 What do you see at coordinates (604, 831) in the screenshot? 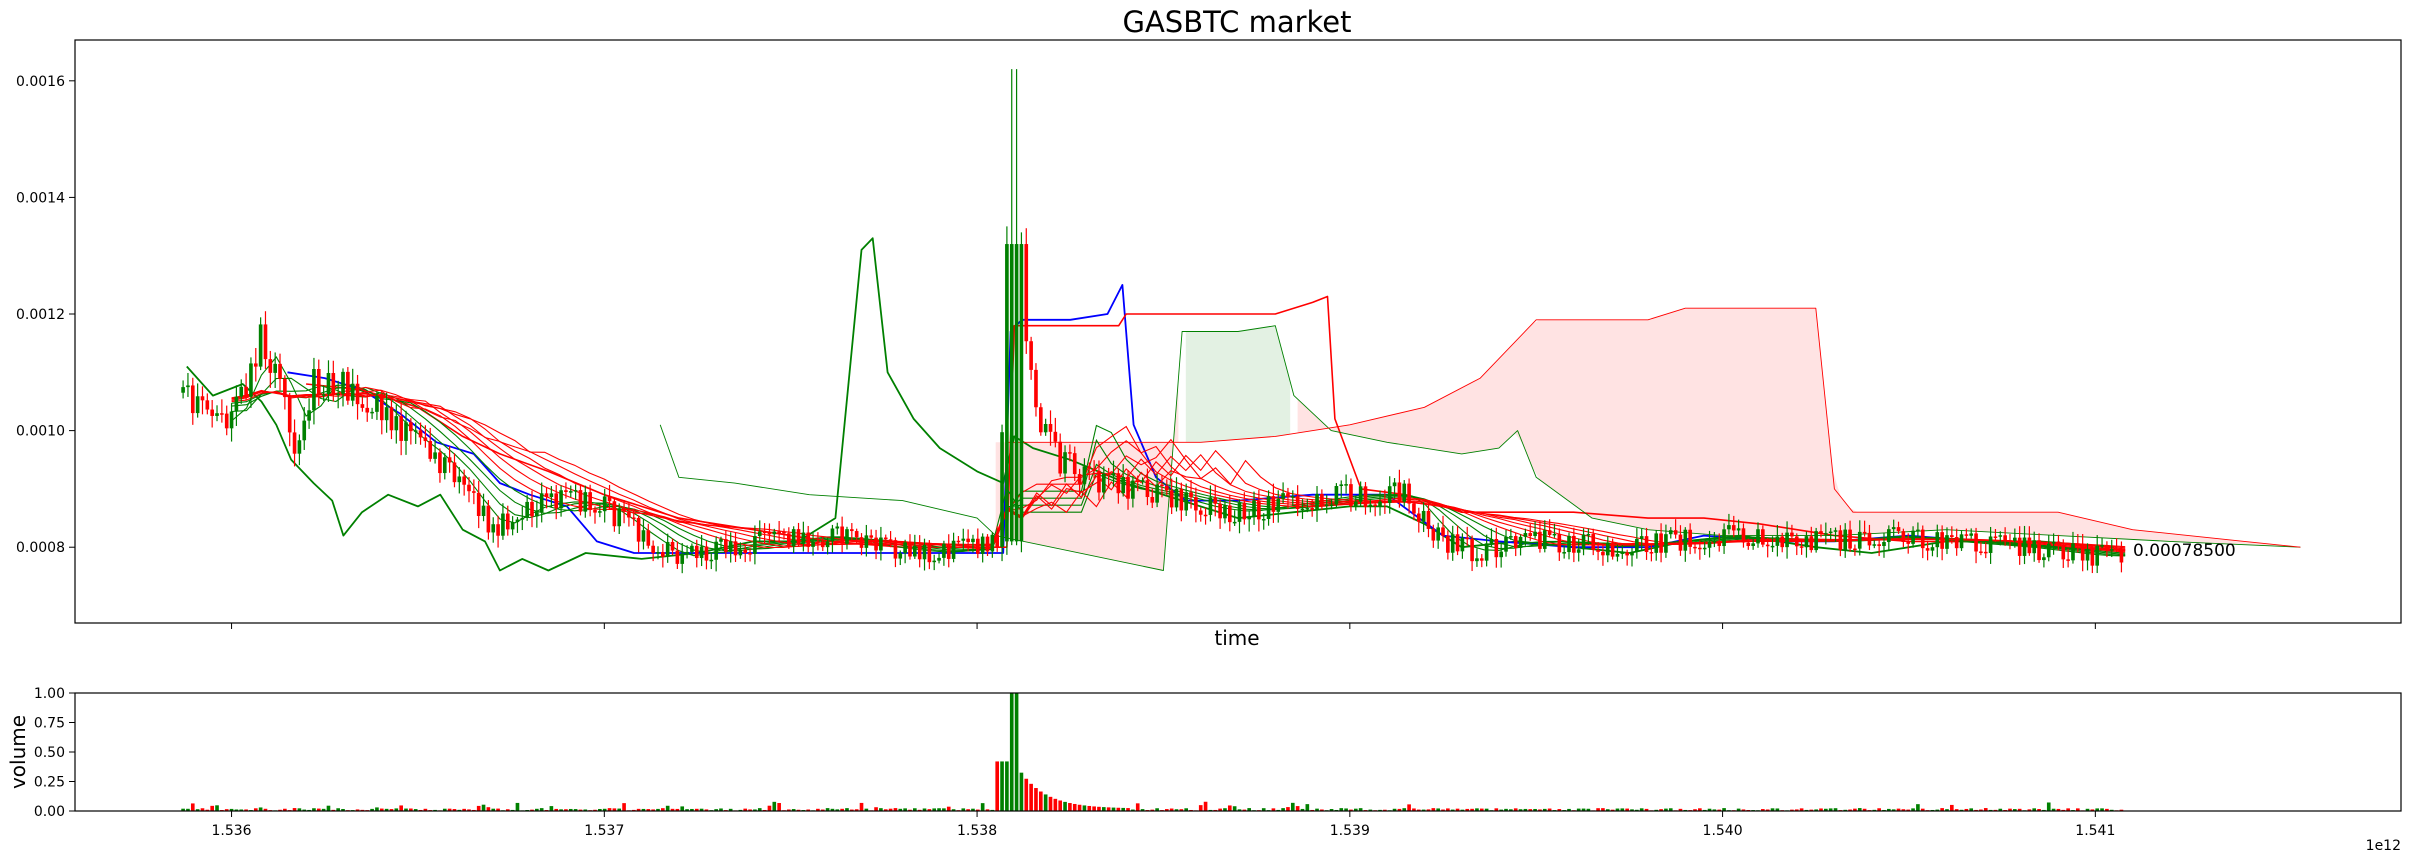
I see `volume-x-tick-label: 1.537` at bounding box center [604, 831].